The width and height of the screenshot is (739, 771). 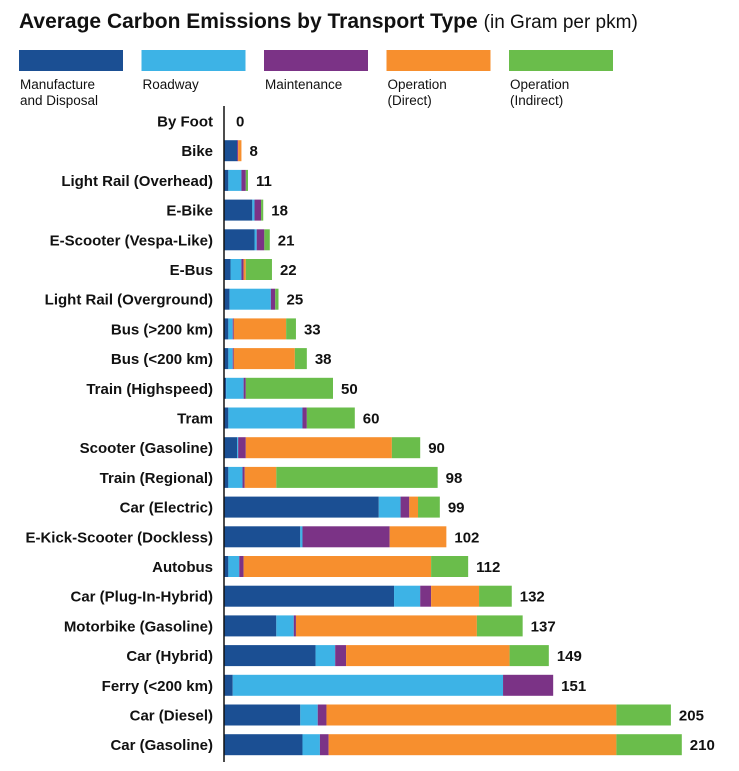 What do you see at coordinates (301, 507) in the screenshot?
I see `bar-car-electric-manufacture-and-disposal` at bounding box center [301, 507].